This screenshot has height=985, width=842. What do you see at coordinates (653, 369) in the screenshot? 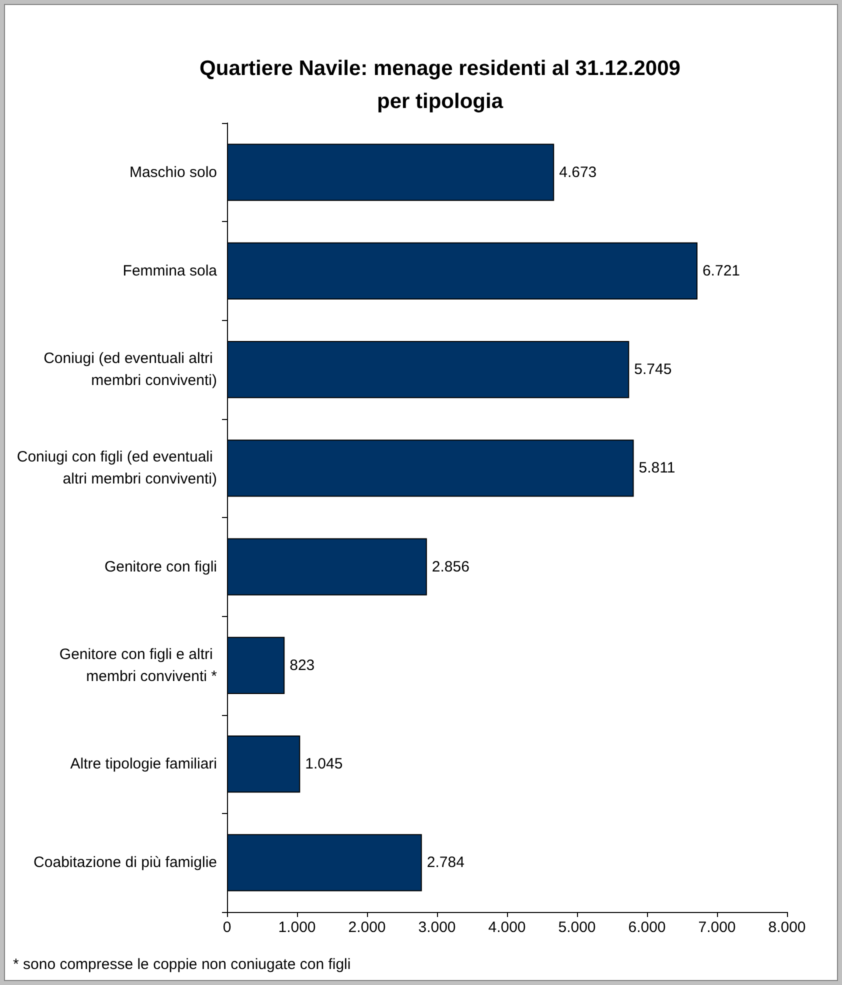
I see `data-label: 5.745` at bounding box center [653, 369].